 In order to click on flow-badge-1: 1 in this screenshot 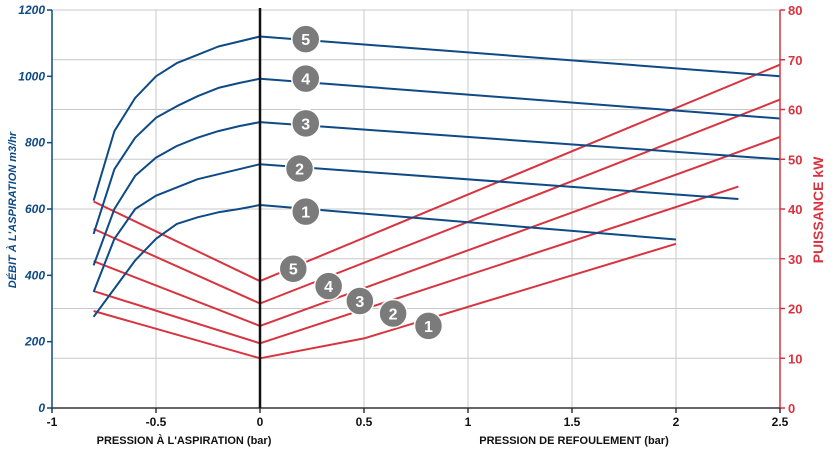, I will do `click(306, 211)`.